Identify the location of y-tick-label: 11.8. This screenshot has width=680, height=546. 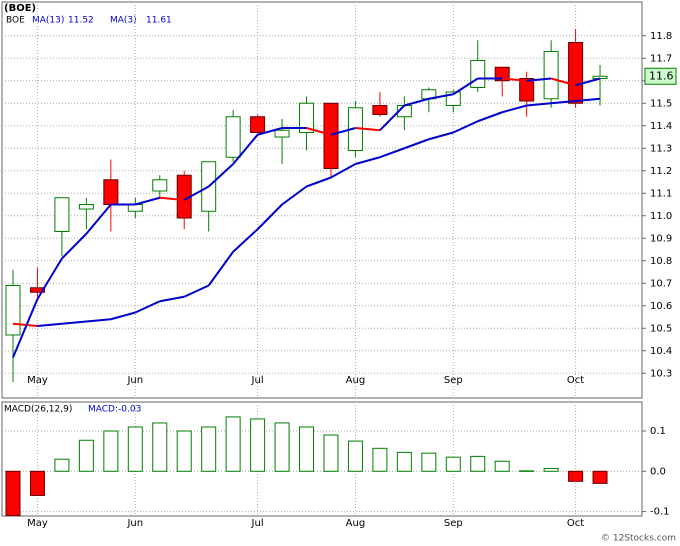
(661, 36).